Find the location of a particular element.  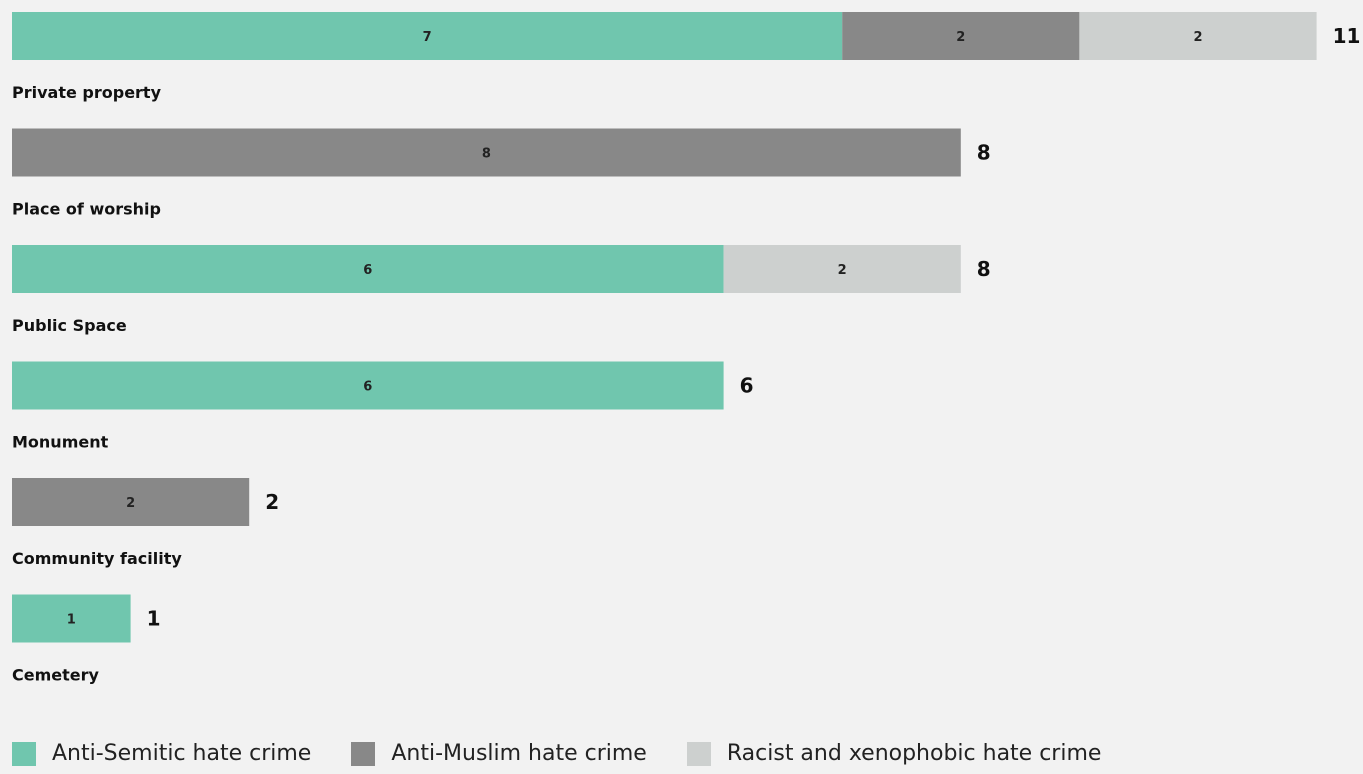

legend-label: Racist and xenophobic hate crime is located at coordinates (914, 753).